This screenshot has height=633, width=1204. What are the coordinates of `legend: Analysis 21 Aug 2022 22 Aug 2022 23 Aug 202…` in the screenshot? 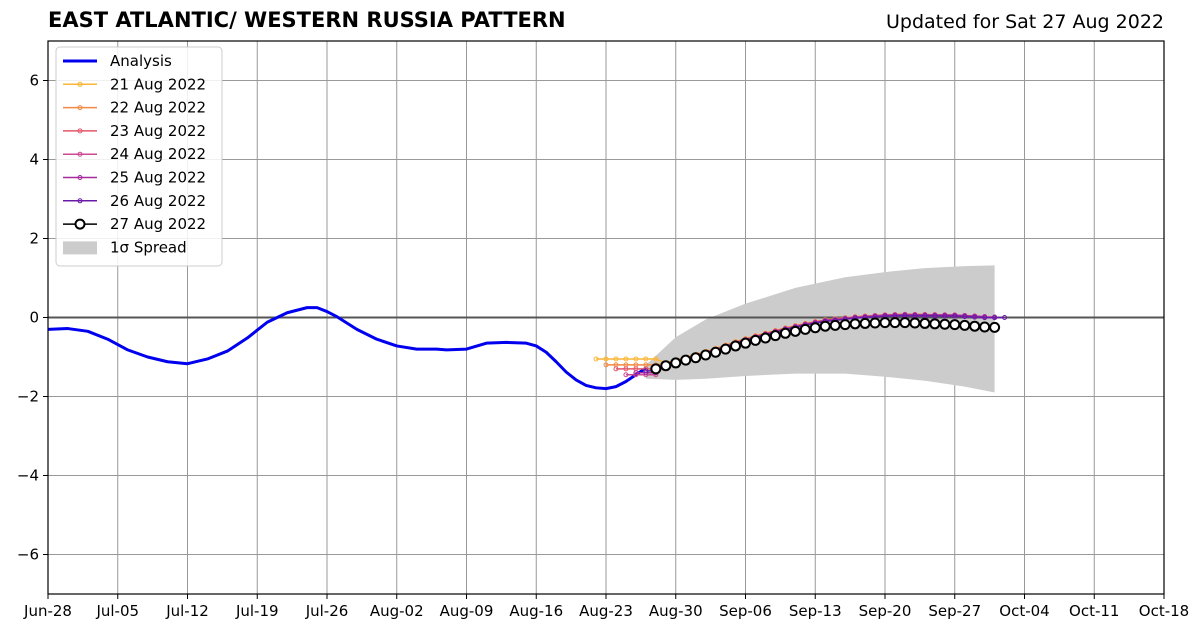 It's located at (139, 156).